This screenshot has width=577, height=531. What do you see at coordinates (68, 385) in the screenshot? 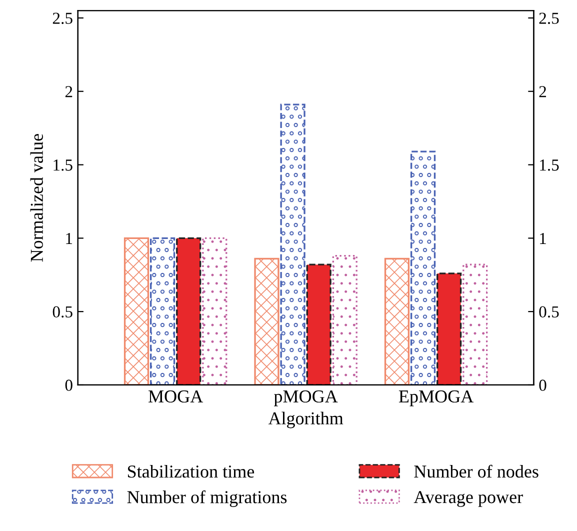
I see `y-tick-label: 0` at bounding box center [68, 385].